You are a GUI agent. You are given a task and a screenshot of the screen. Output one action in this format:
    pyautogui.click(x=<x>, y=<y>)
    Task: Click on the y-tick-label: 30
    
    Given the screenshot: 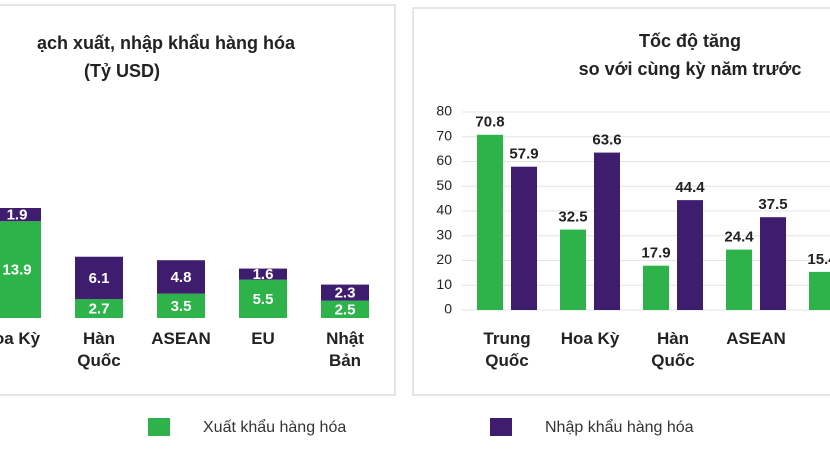 What is the action you would take?
    pyautogui.click(x=444, y=234)
    